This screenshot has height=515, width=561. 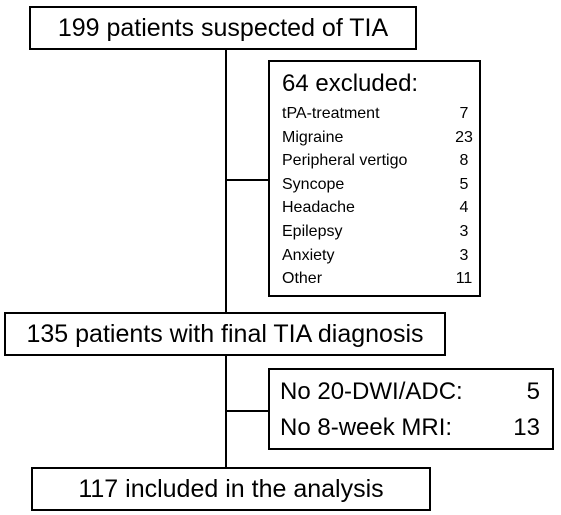 What do you see at coordinates (371, 391) in the screenshot?
I see `mri-excluded-label: No 20-DWI/ADC:` at bounding box center [371, 391].